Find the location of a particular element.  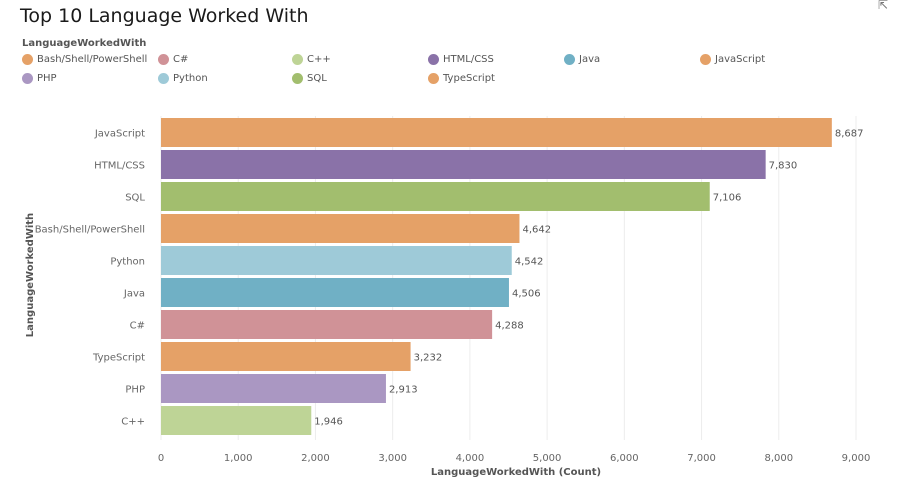

legend-item: SQL is located at coordinates (309, 78).